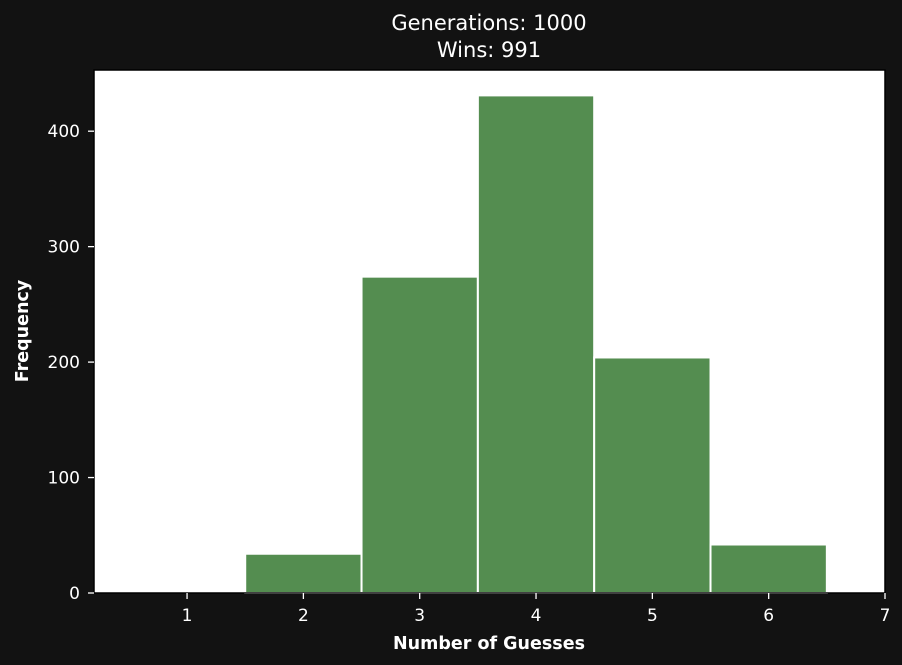 The width and height of the screenshot is (902, 665). Describe the element at coordinates (64, 248) in the screenshot. I see `y-tick-label: 300` at that location.